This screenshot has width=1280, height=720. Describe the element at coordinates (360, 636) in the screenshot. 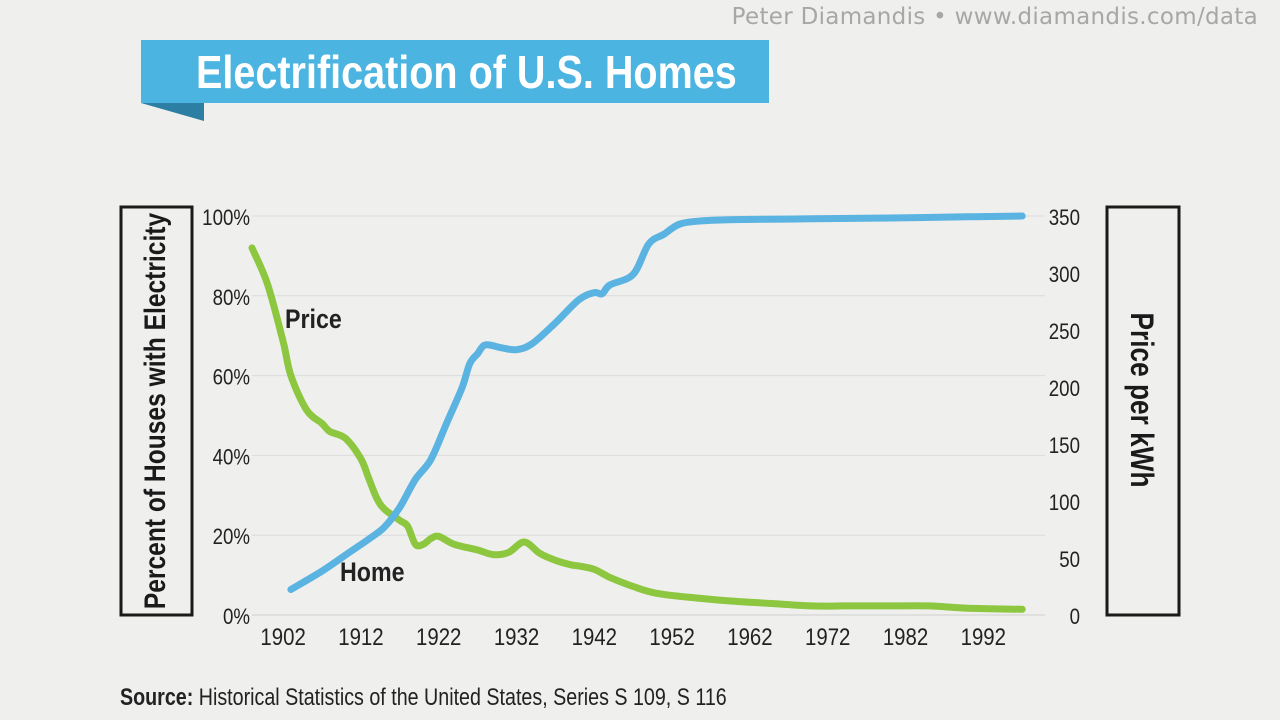

I see `x-tick-label: 1912` at that location.